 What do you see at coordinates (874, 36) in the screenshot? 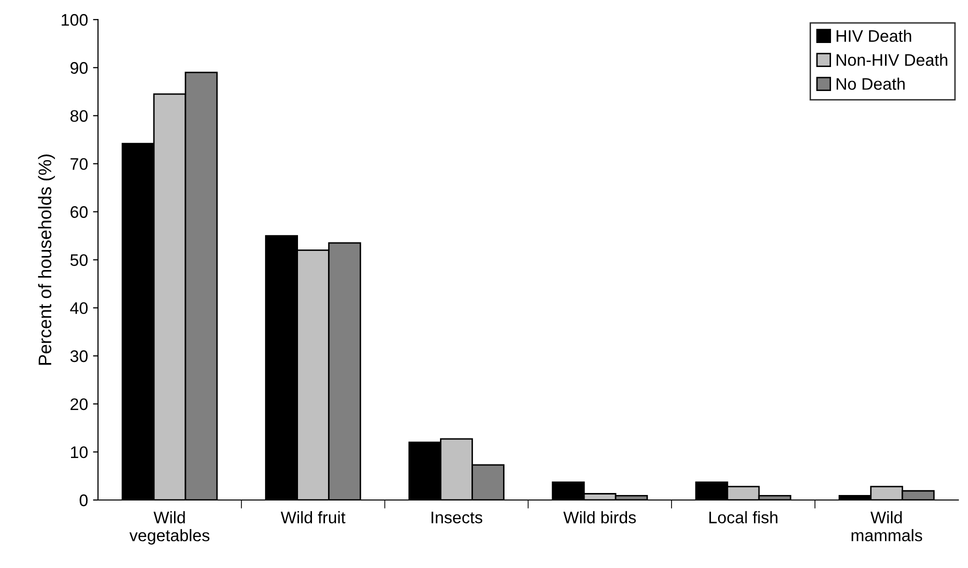
I see `legend-label: HIV Death` at bounding box center [874, 36].